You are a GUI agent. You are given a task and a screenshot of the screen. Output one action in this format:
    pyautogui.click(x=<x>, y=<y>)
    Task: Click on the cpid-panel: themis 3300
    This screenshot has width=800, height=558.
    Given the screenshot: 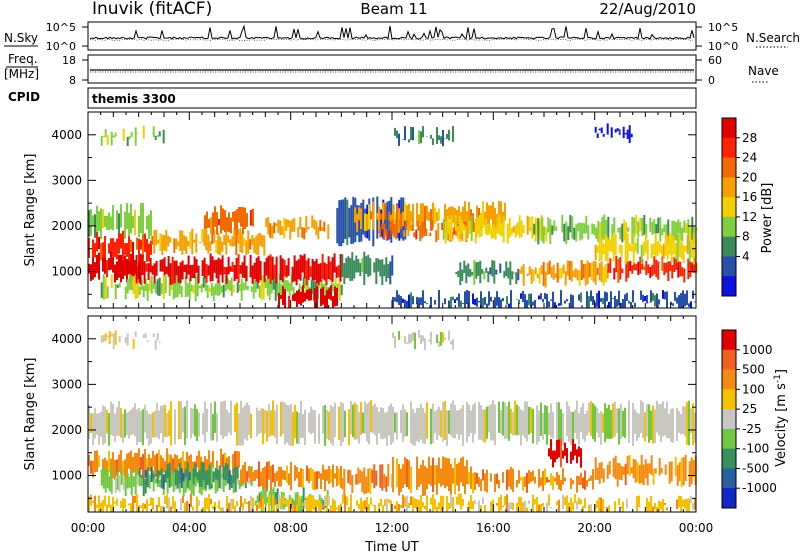 What is the action you would take?
    pyautogui.click(x=392, y=98)
    